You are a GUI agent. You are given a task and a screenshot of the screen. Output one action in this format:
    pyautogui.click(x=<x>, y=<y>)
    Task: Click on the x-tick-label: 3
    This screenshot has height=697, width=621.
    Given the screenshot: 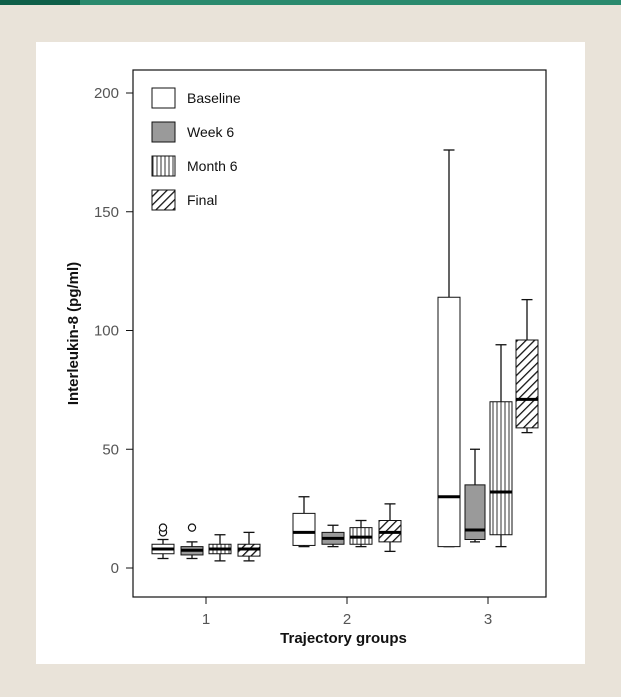 What is the action you would take?
    pyautogui.click(x=488, y=619)
    